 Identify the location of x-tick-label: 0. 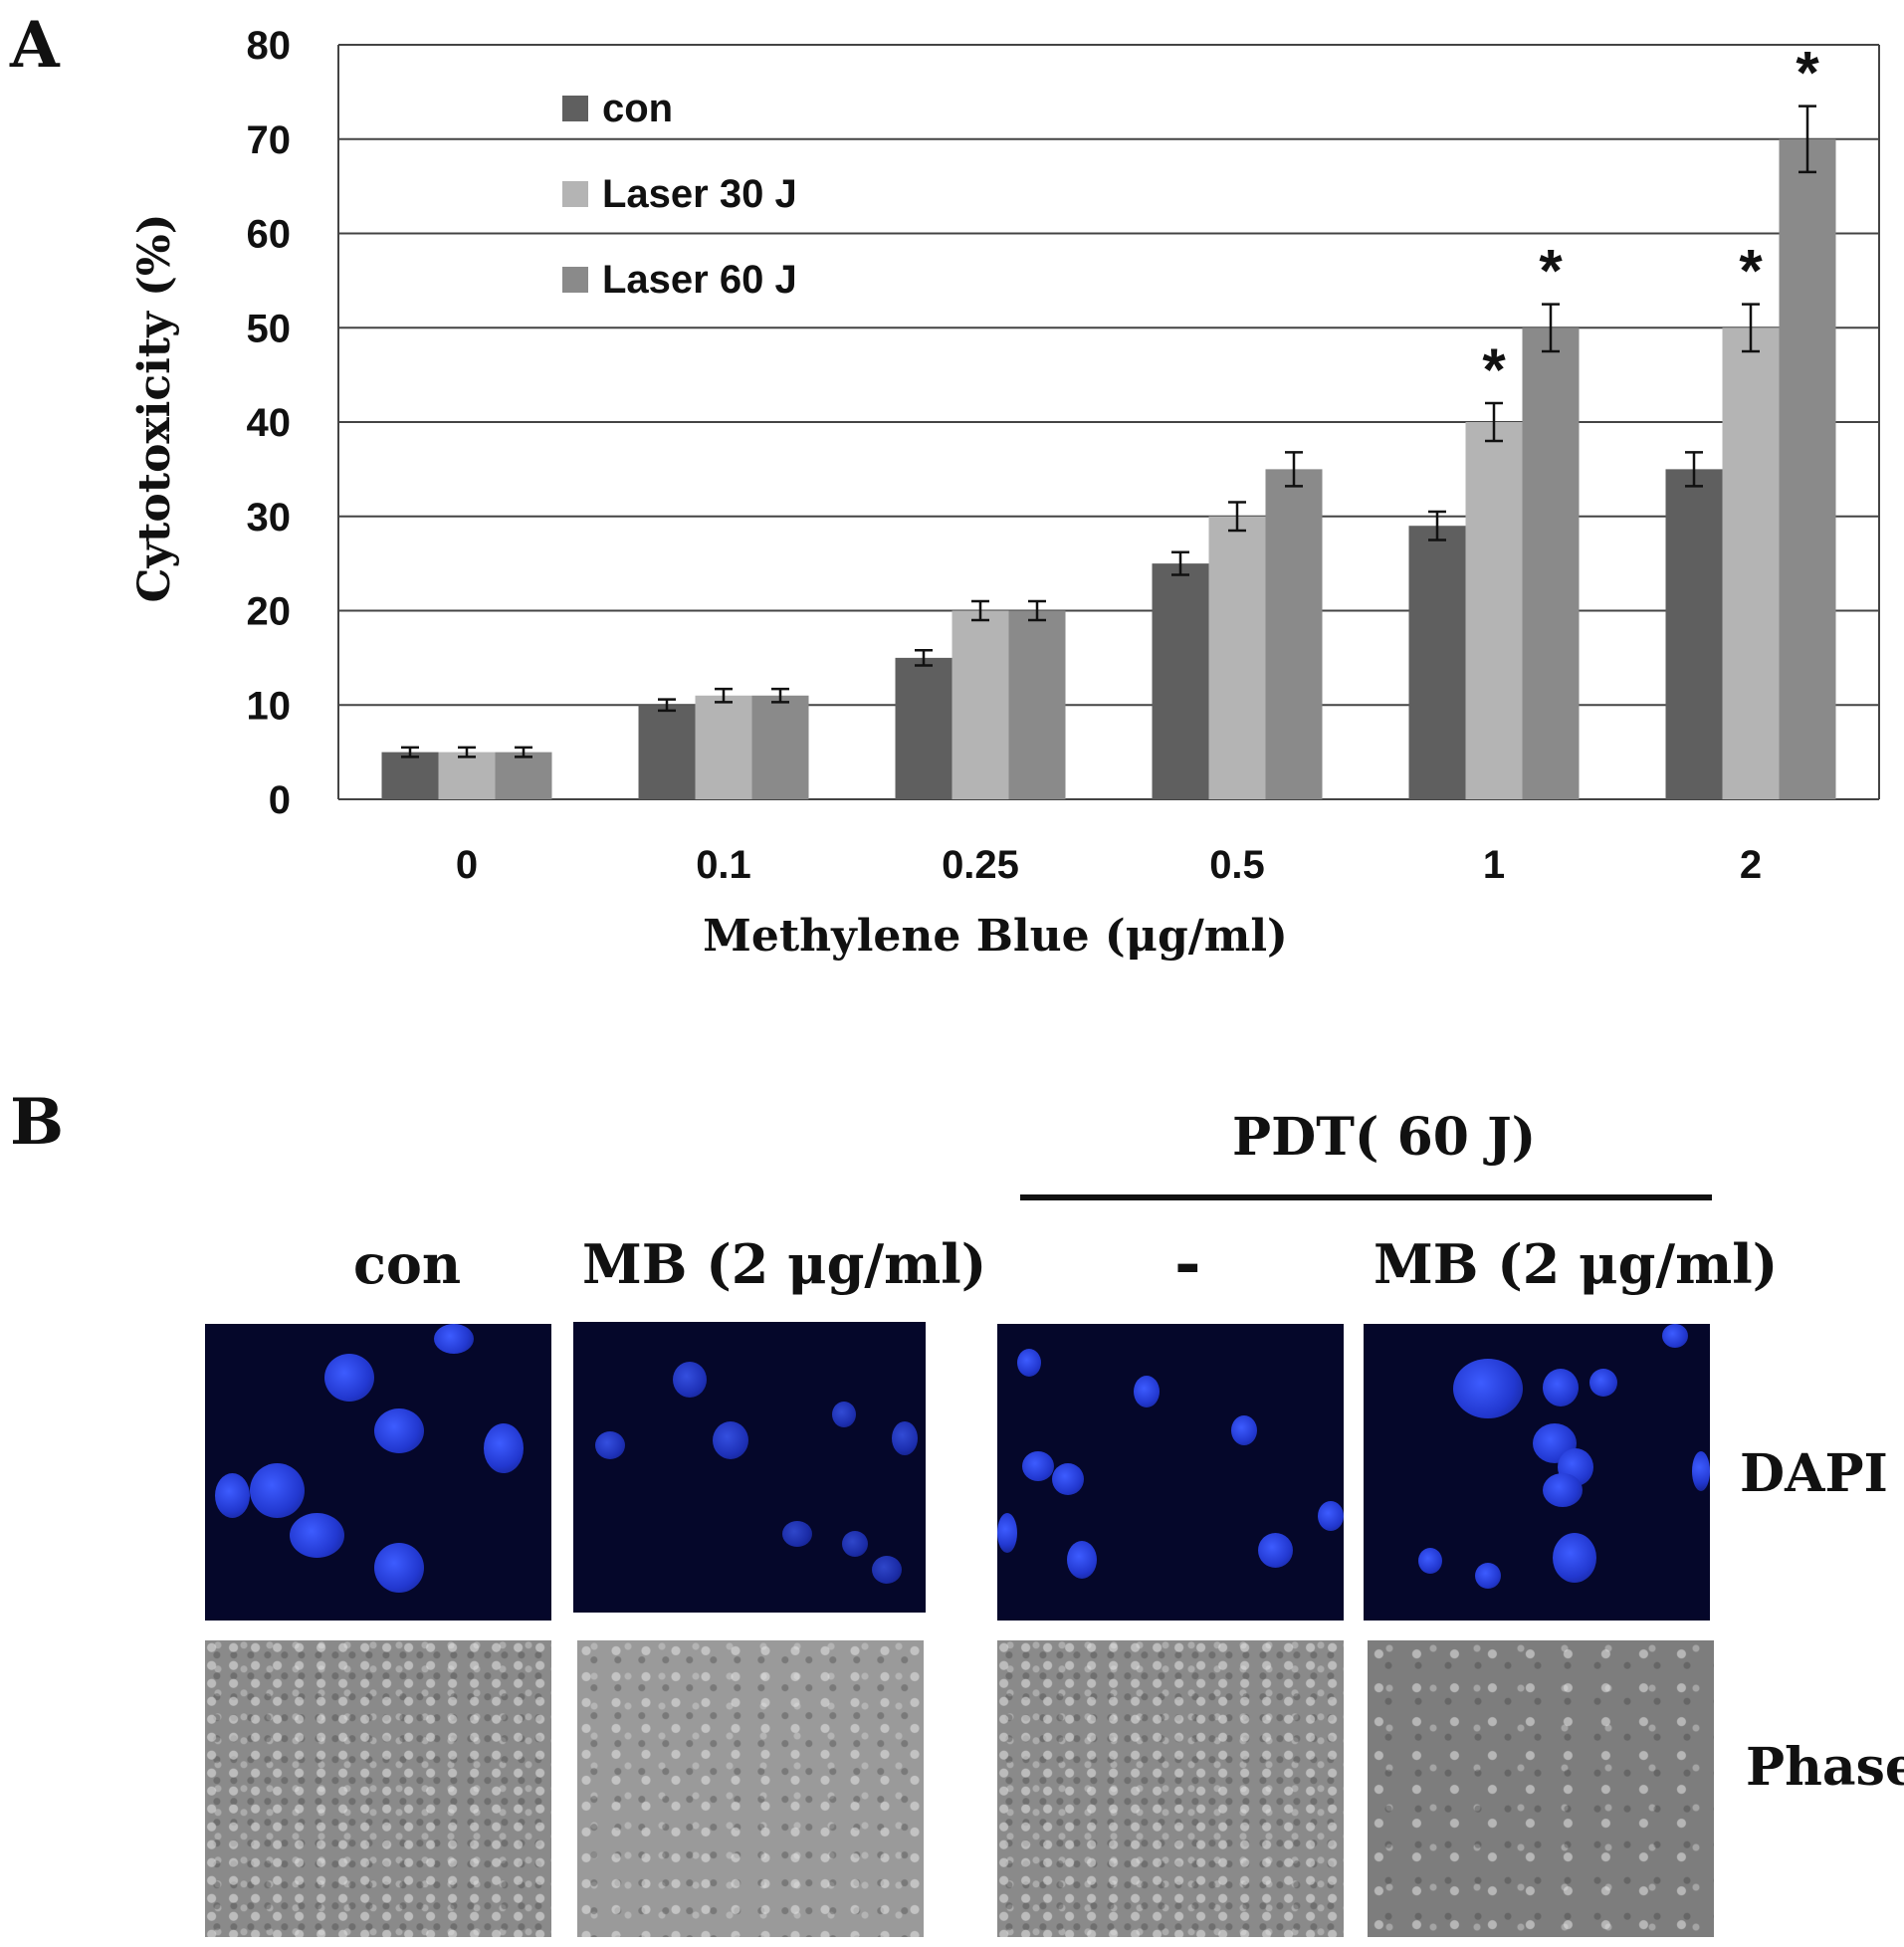
(467, 865).